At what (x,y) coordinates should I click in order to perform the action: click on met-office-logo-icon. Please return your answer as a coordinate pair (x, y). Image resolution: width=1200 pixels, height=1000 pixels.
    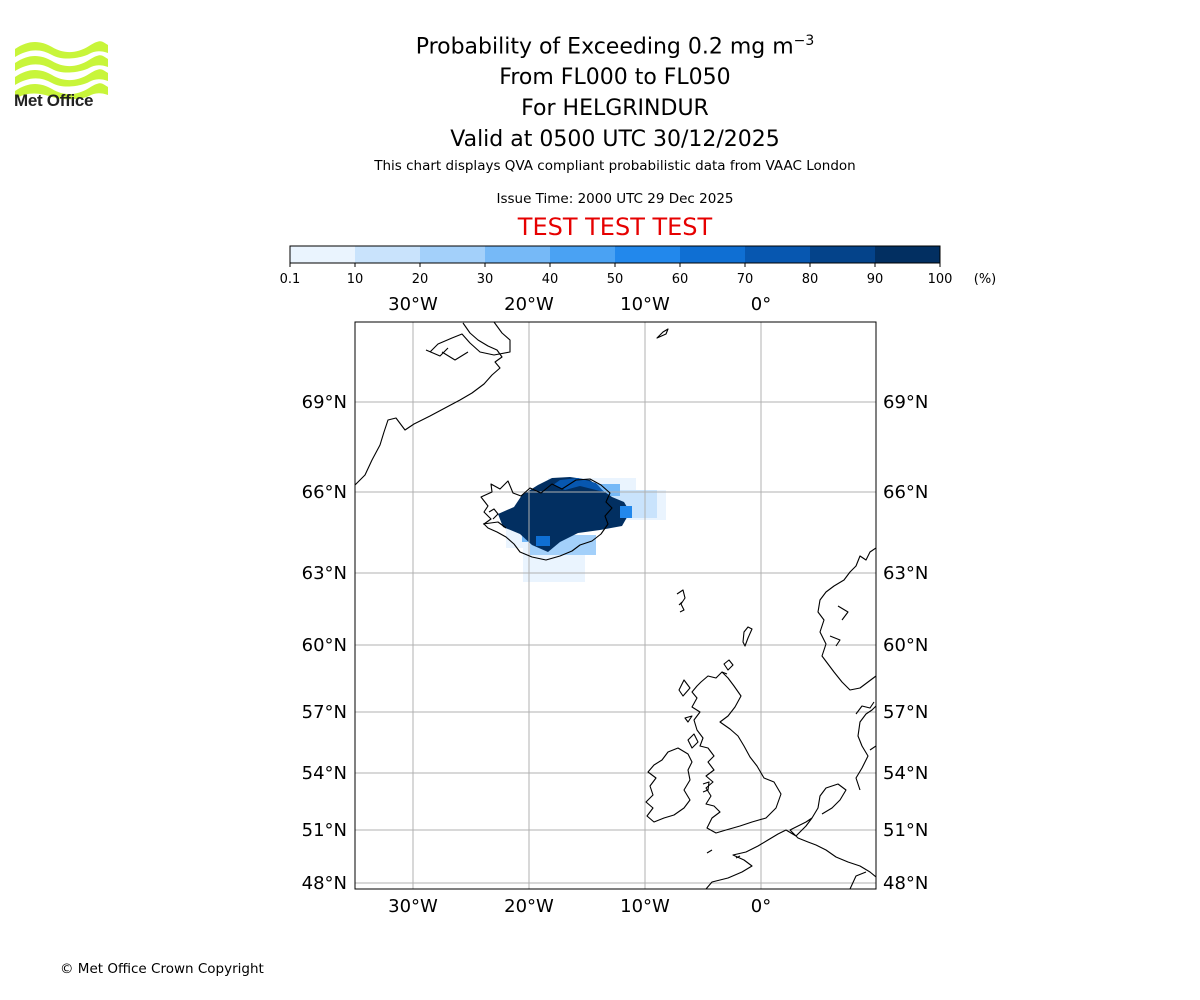
    Looking at the image, I should click on (61, 70).